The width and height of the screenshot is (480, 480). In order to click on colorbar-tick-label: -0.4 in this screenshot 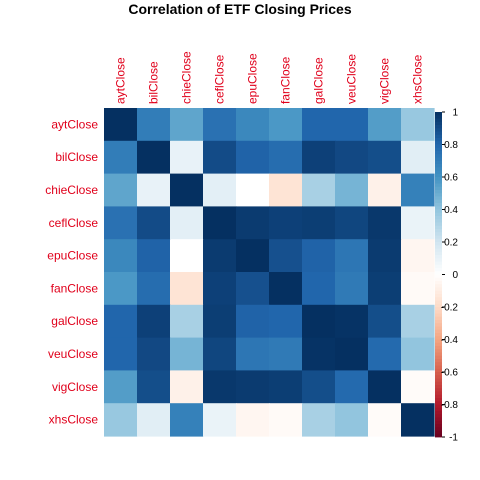, I will do `click(450, 340)`.